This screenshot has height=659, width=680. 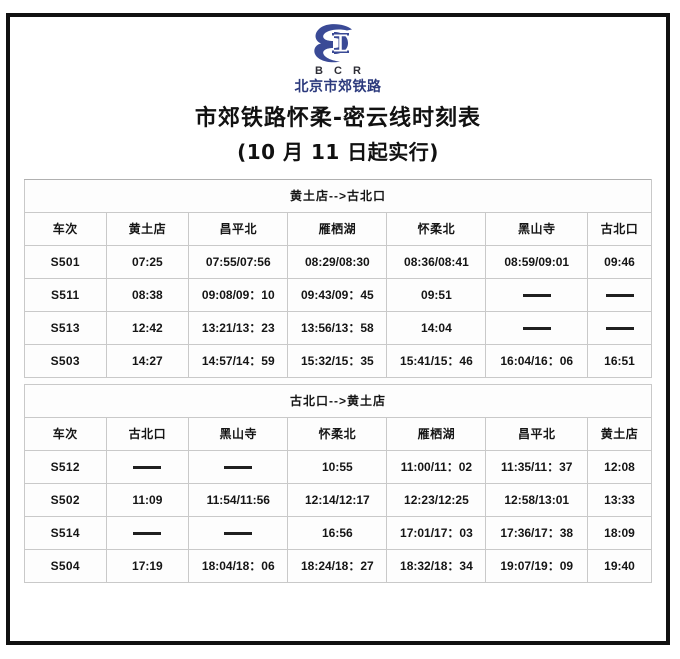 What do you see at coordinates (238, 261) in the screenshot?
I see `schedule-time-cell: 07:55/07:56` at bounding box center [238, 261].